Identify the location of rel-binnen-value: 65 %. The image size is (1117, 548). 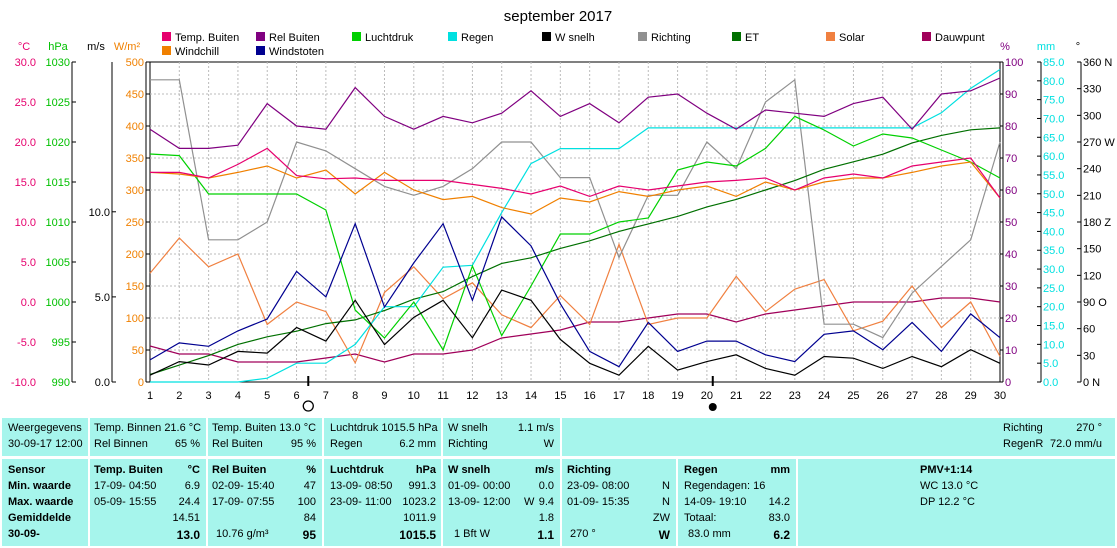
(187, 444).